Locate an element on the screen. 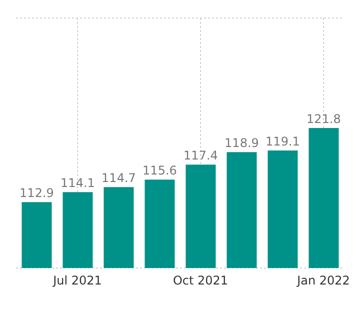 Image resolution: width=360 pixels, height=320 pixels. data-label: 114.1 is located at coordinates (77, 183).